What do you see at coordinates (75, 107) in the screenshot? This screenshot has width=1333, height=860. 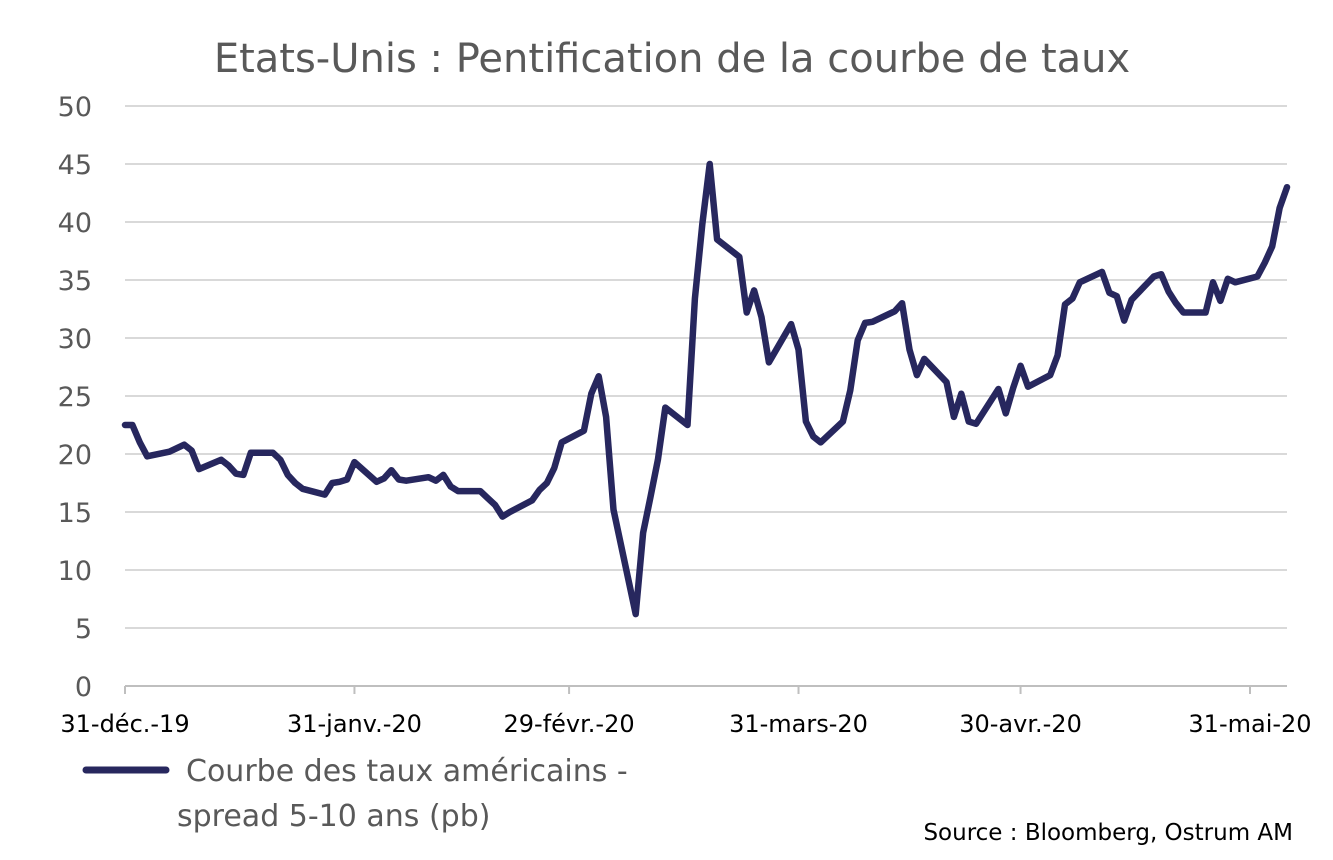 I see `y-tick-label: 50` at bounding box center [75, 107].